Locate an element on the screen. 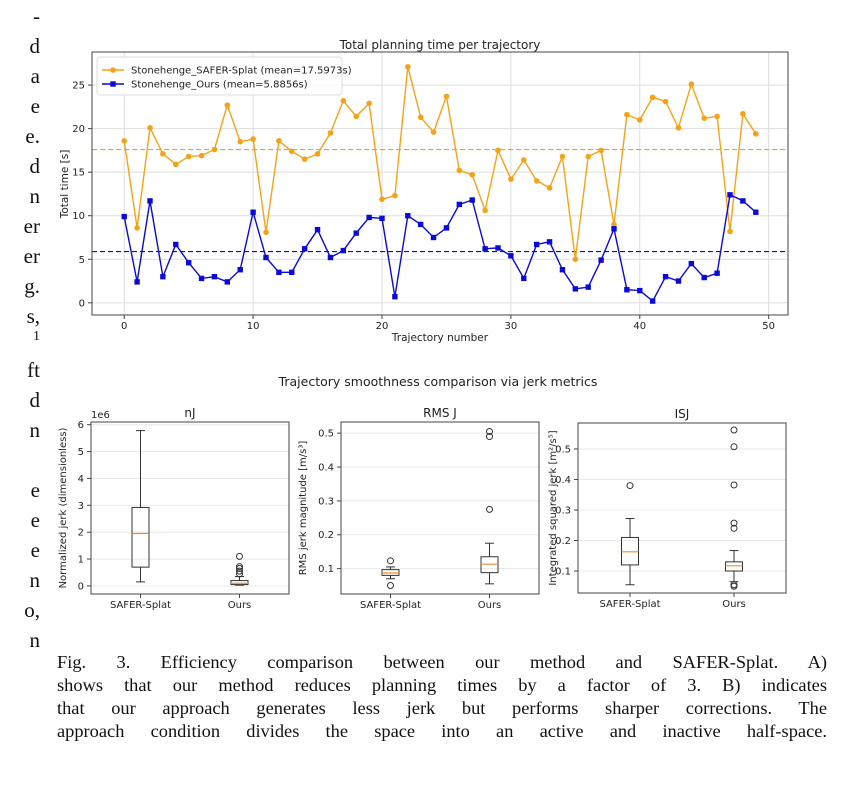 The width and height of the screenshot is (845, 785). panel-title: RMS J is located at coordinates (440, 413).